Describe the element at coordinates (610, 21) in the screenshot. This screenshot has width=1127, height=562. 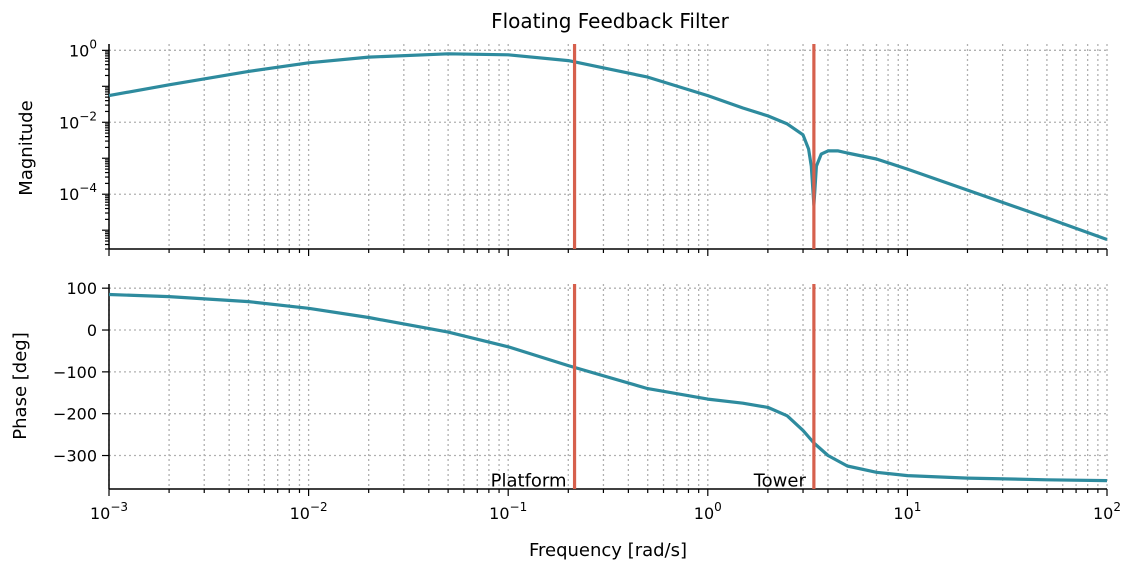
I see `chart-title: Floating Feedback Filter` at that location.